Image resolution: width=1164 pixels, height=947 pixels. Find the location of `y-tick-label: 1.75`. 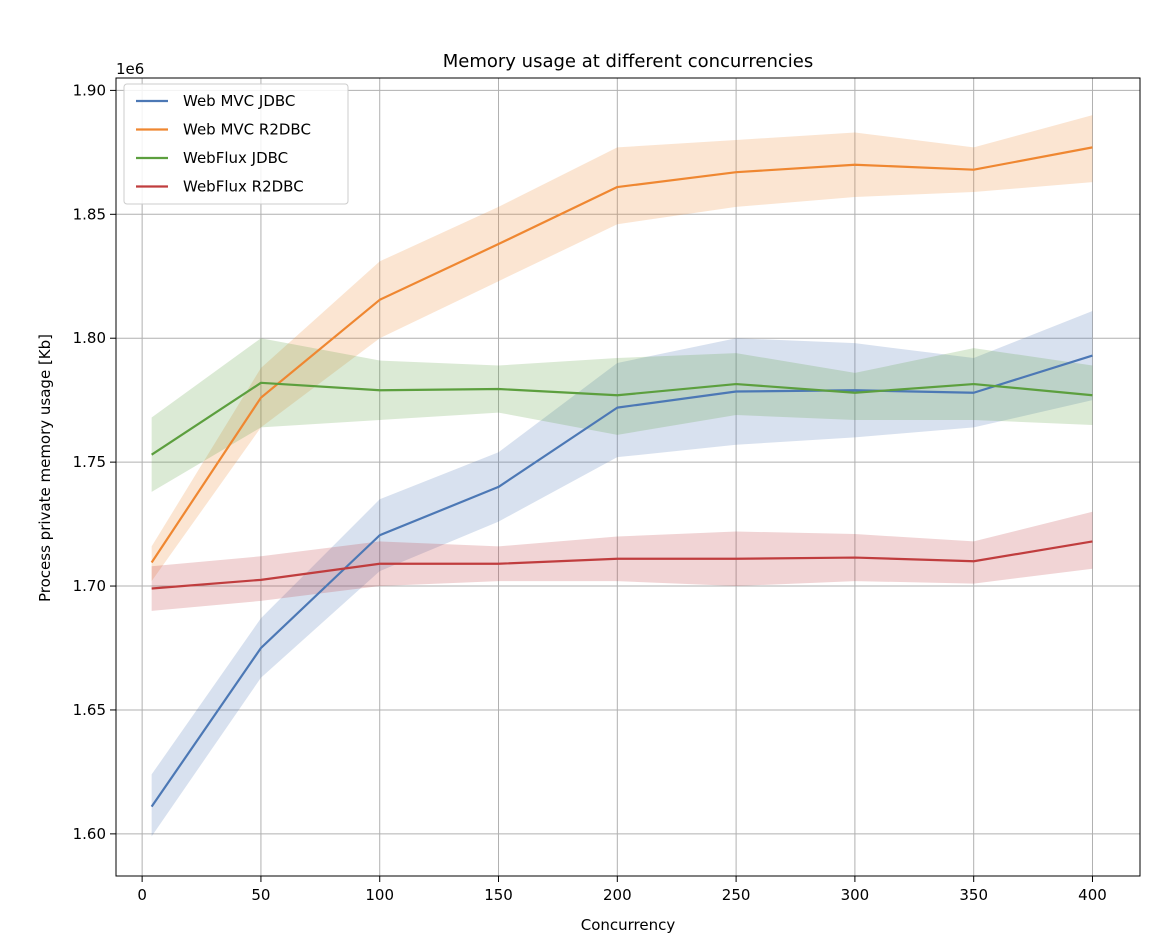

y-tick-label: 1.75 is located at coordinates (89, 462).